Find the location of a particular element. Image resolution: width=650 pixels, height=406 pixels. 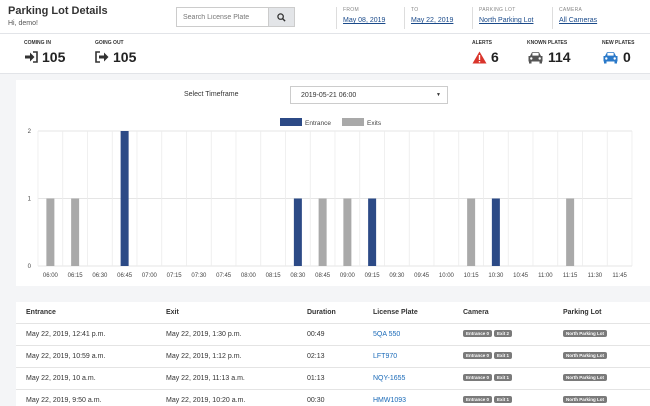

stat-alerts-label: ALERTS is located at coordinates (482, 43).